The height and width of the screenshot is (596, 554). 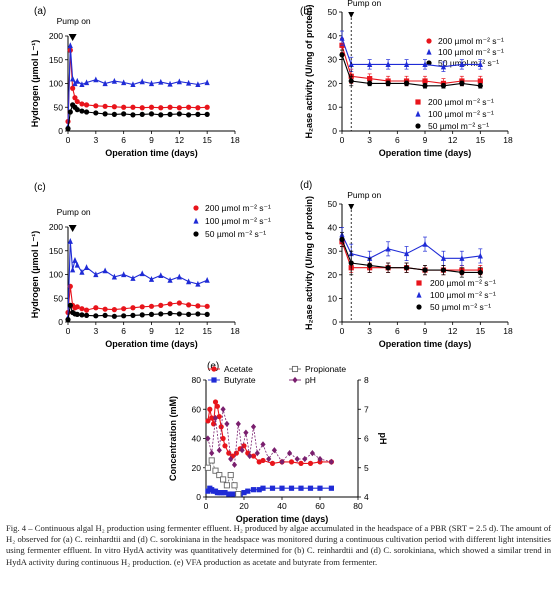 What do you see at coordinates (453, 140) in the screenshot?
I see `x-tick-label: 12` at bounding box center [453, 140].